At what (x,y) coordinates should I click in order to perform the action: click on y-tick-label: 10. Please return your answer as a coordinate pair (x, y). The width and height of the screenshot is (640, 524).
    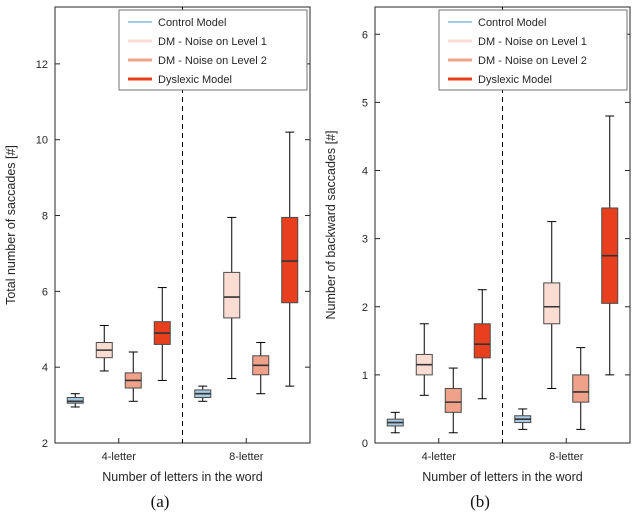
    Looking at the image, I should click on (42, 141).